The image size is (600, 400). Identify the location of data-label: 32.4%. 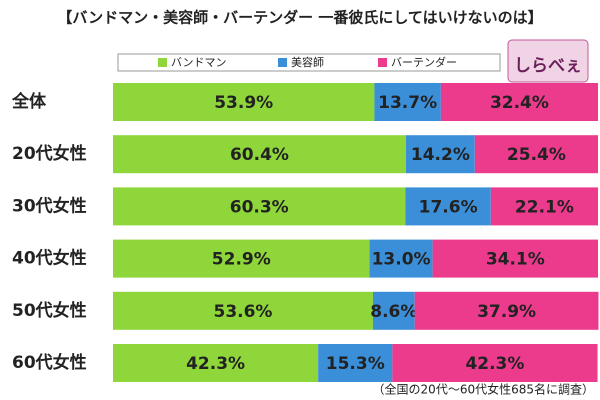
(519, 103).